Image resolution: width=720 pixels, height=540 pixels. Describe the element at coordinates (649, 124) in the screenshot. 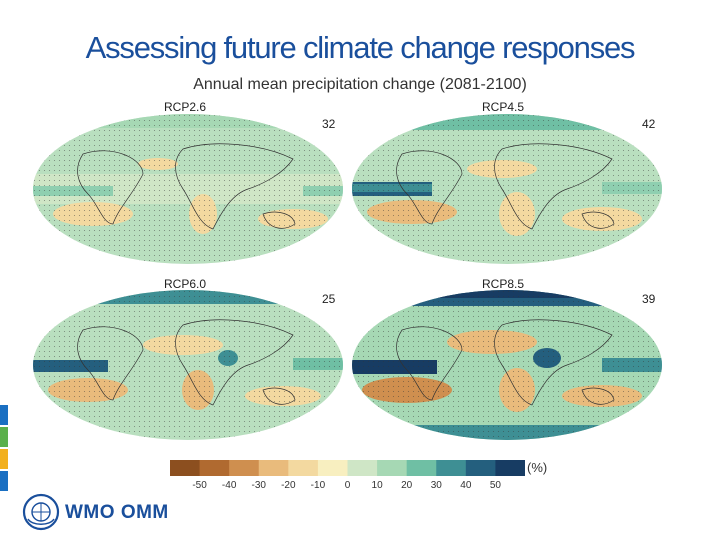

I see `panel-count-rcp45: 42` at that location.